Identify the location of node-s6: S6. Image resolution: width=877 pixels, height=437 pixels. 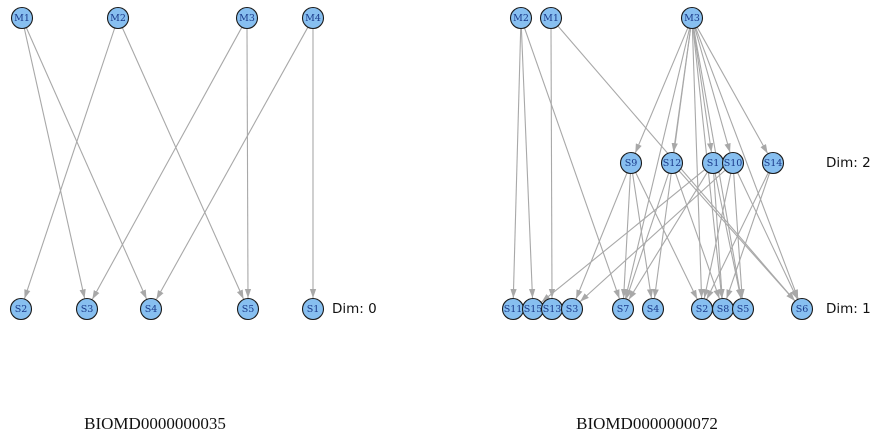
(802, 309).